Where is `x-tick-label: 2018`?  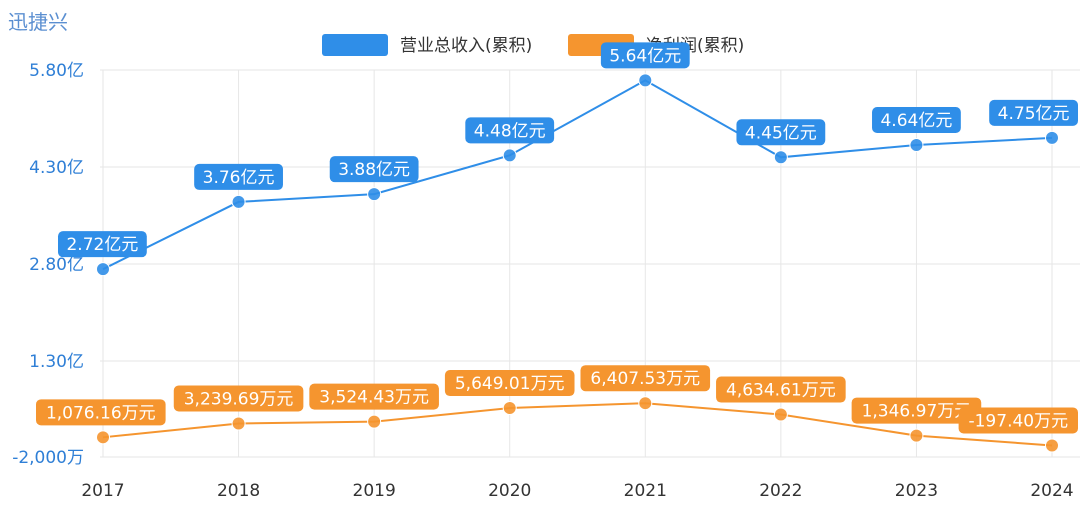
x-tick-label: 2018 is located at coordinates (238, 491).